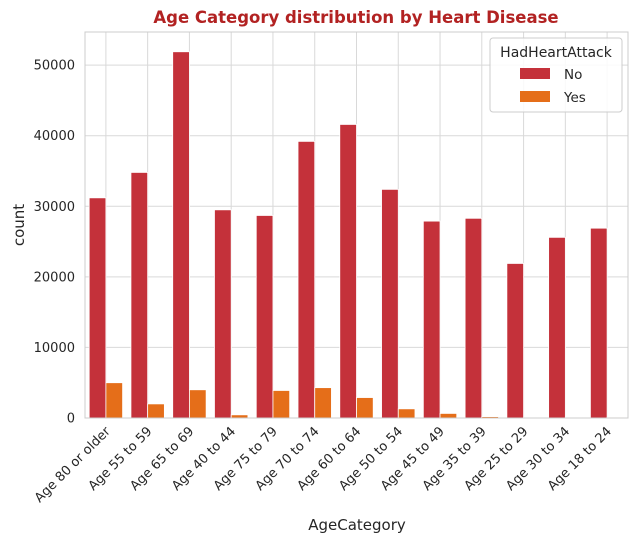 This screenshot has width=638, height=545. I want to click on y-tick-label: 50000, so click(54, 66).